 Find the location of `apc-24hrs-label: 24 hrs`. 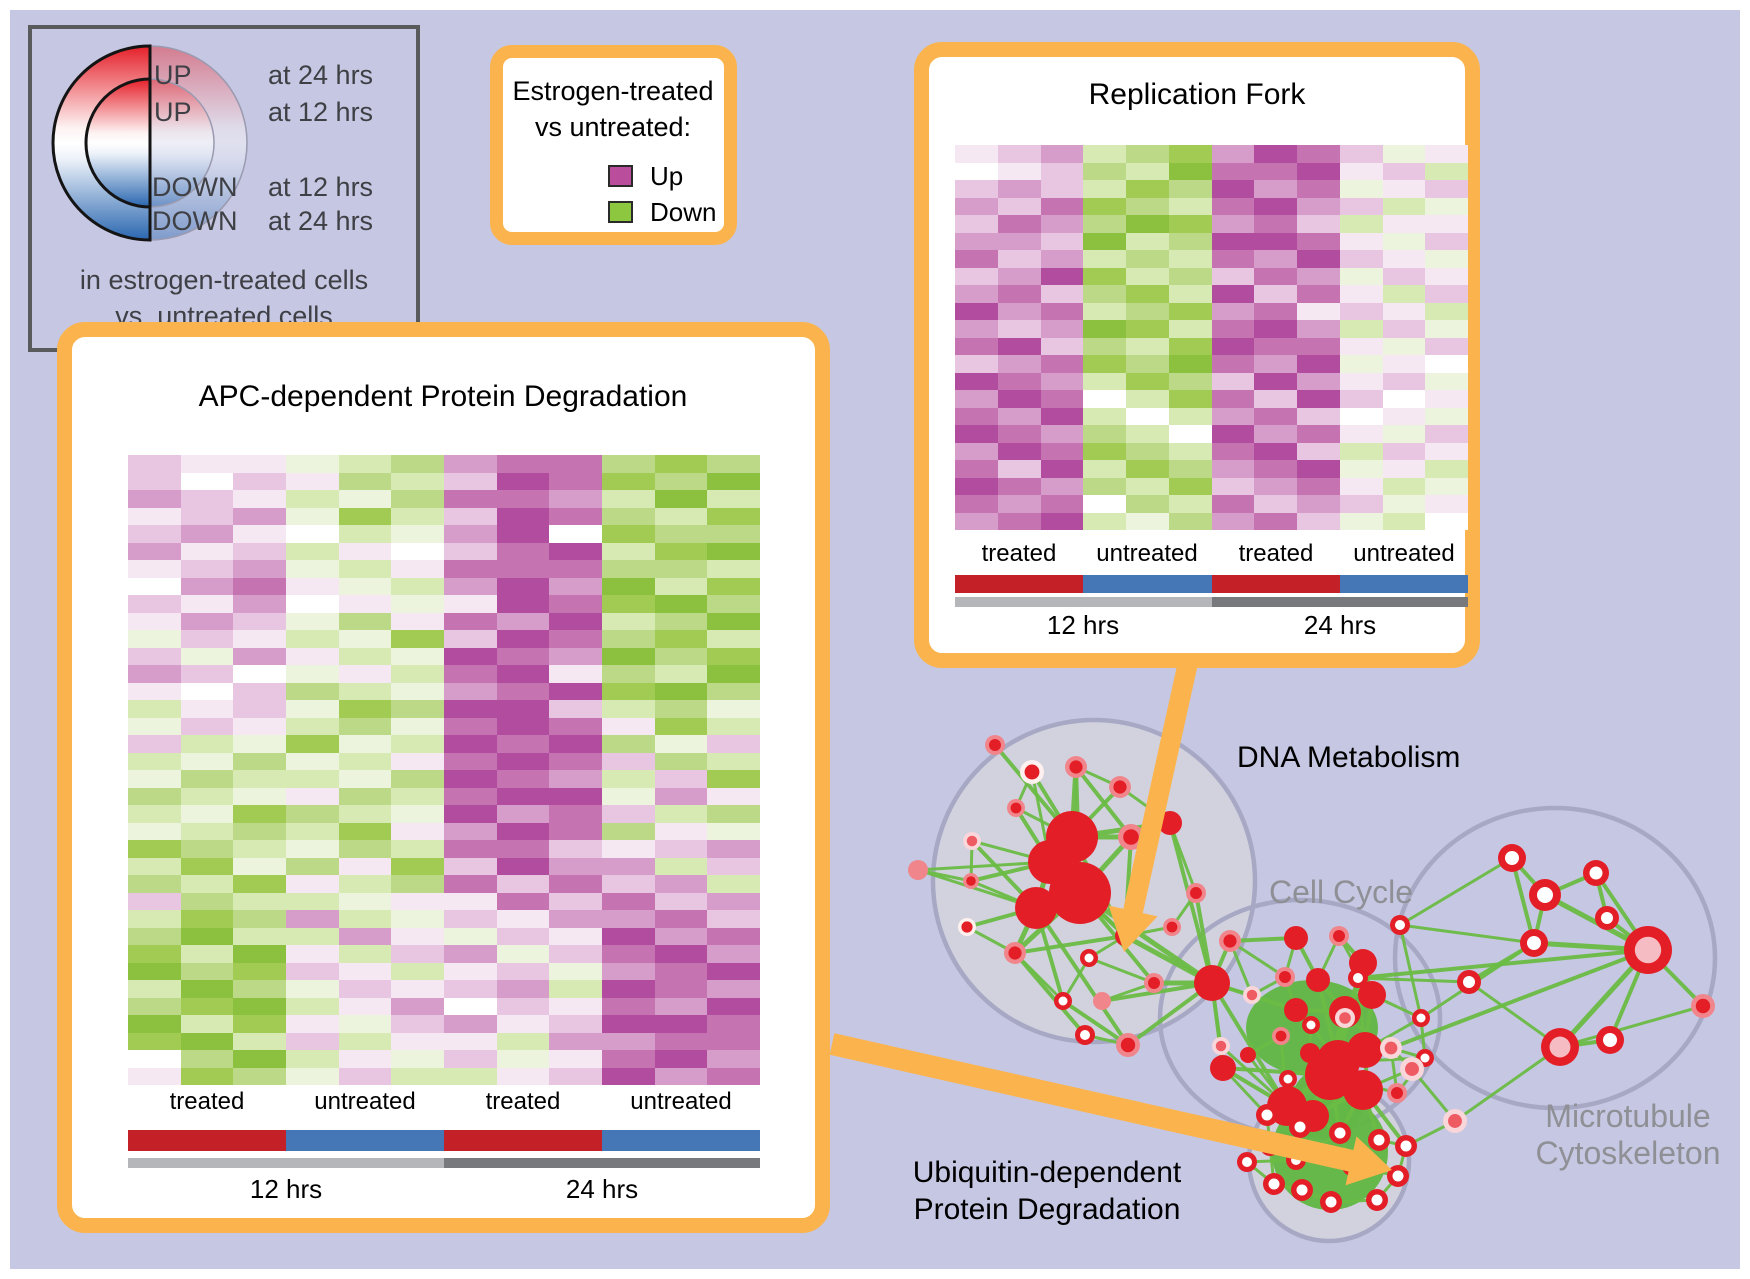

apc-24hrs-label: 24 hrs is located at coordinates (602, 1189).